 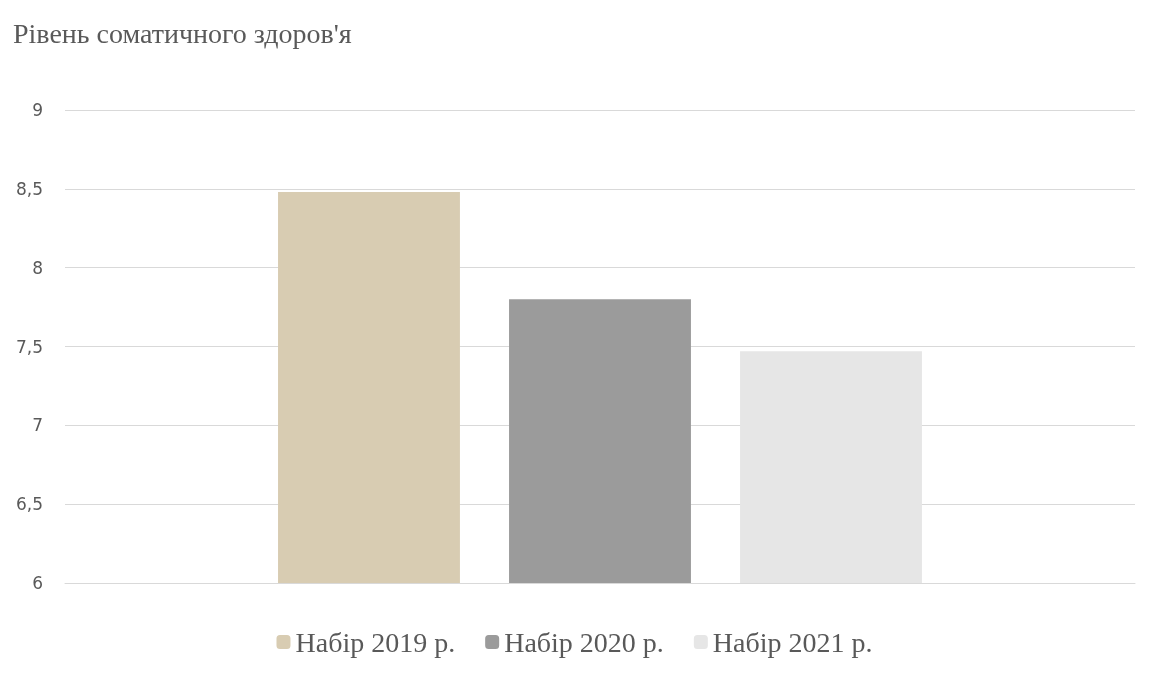 I want to click on y-tick-label: 7,5, so click(x=29, y=346).